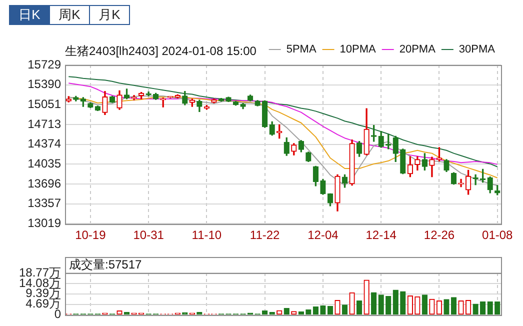  I want to click on x-tick-label: 11-22, so click(265, 235).